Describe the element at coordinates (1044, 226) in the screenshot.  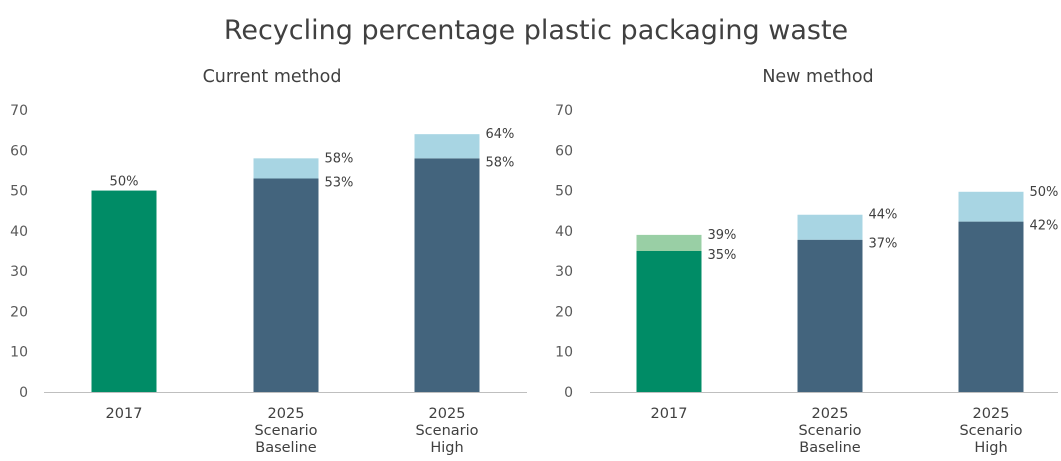
I see `data-label-base: 42%` at that location.